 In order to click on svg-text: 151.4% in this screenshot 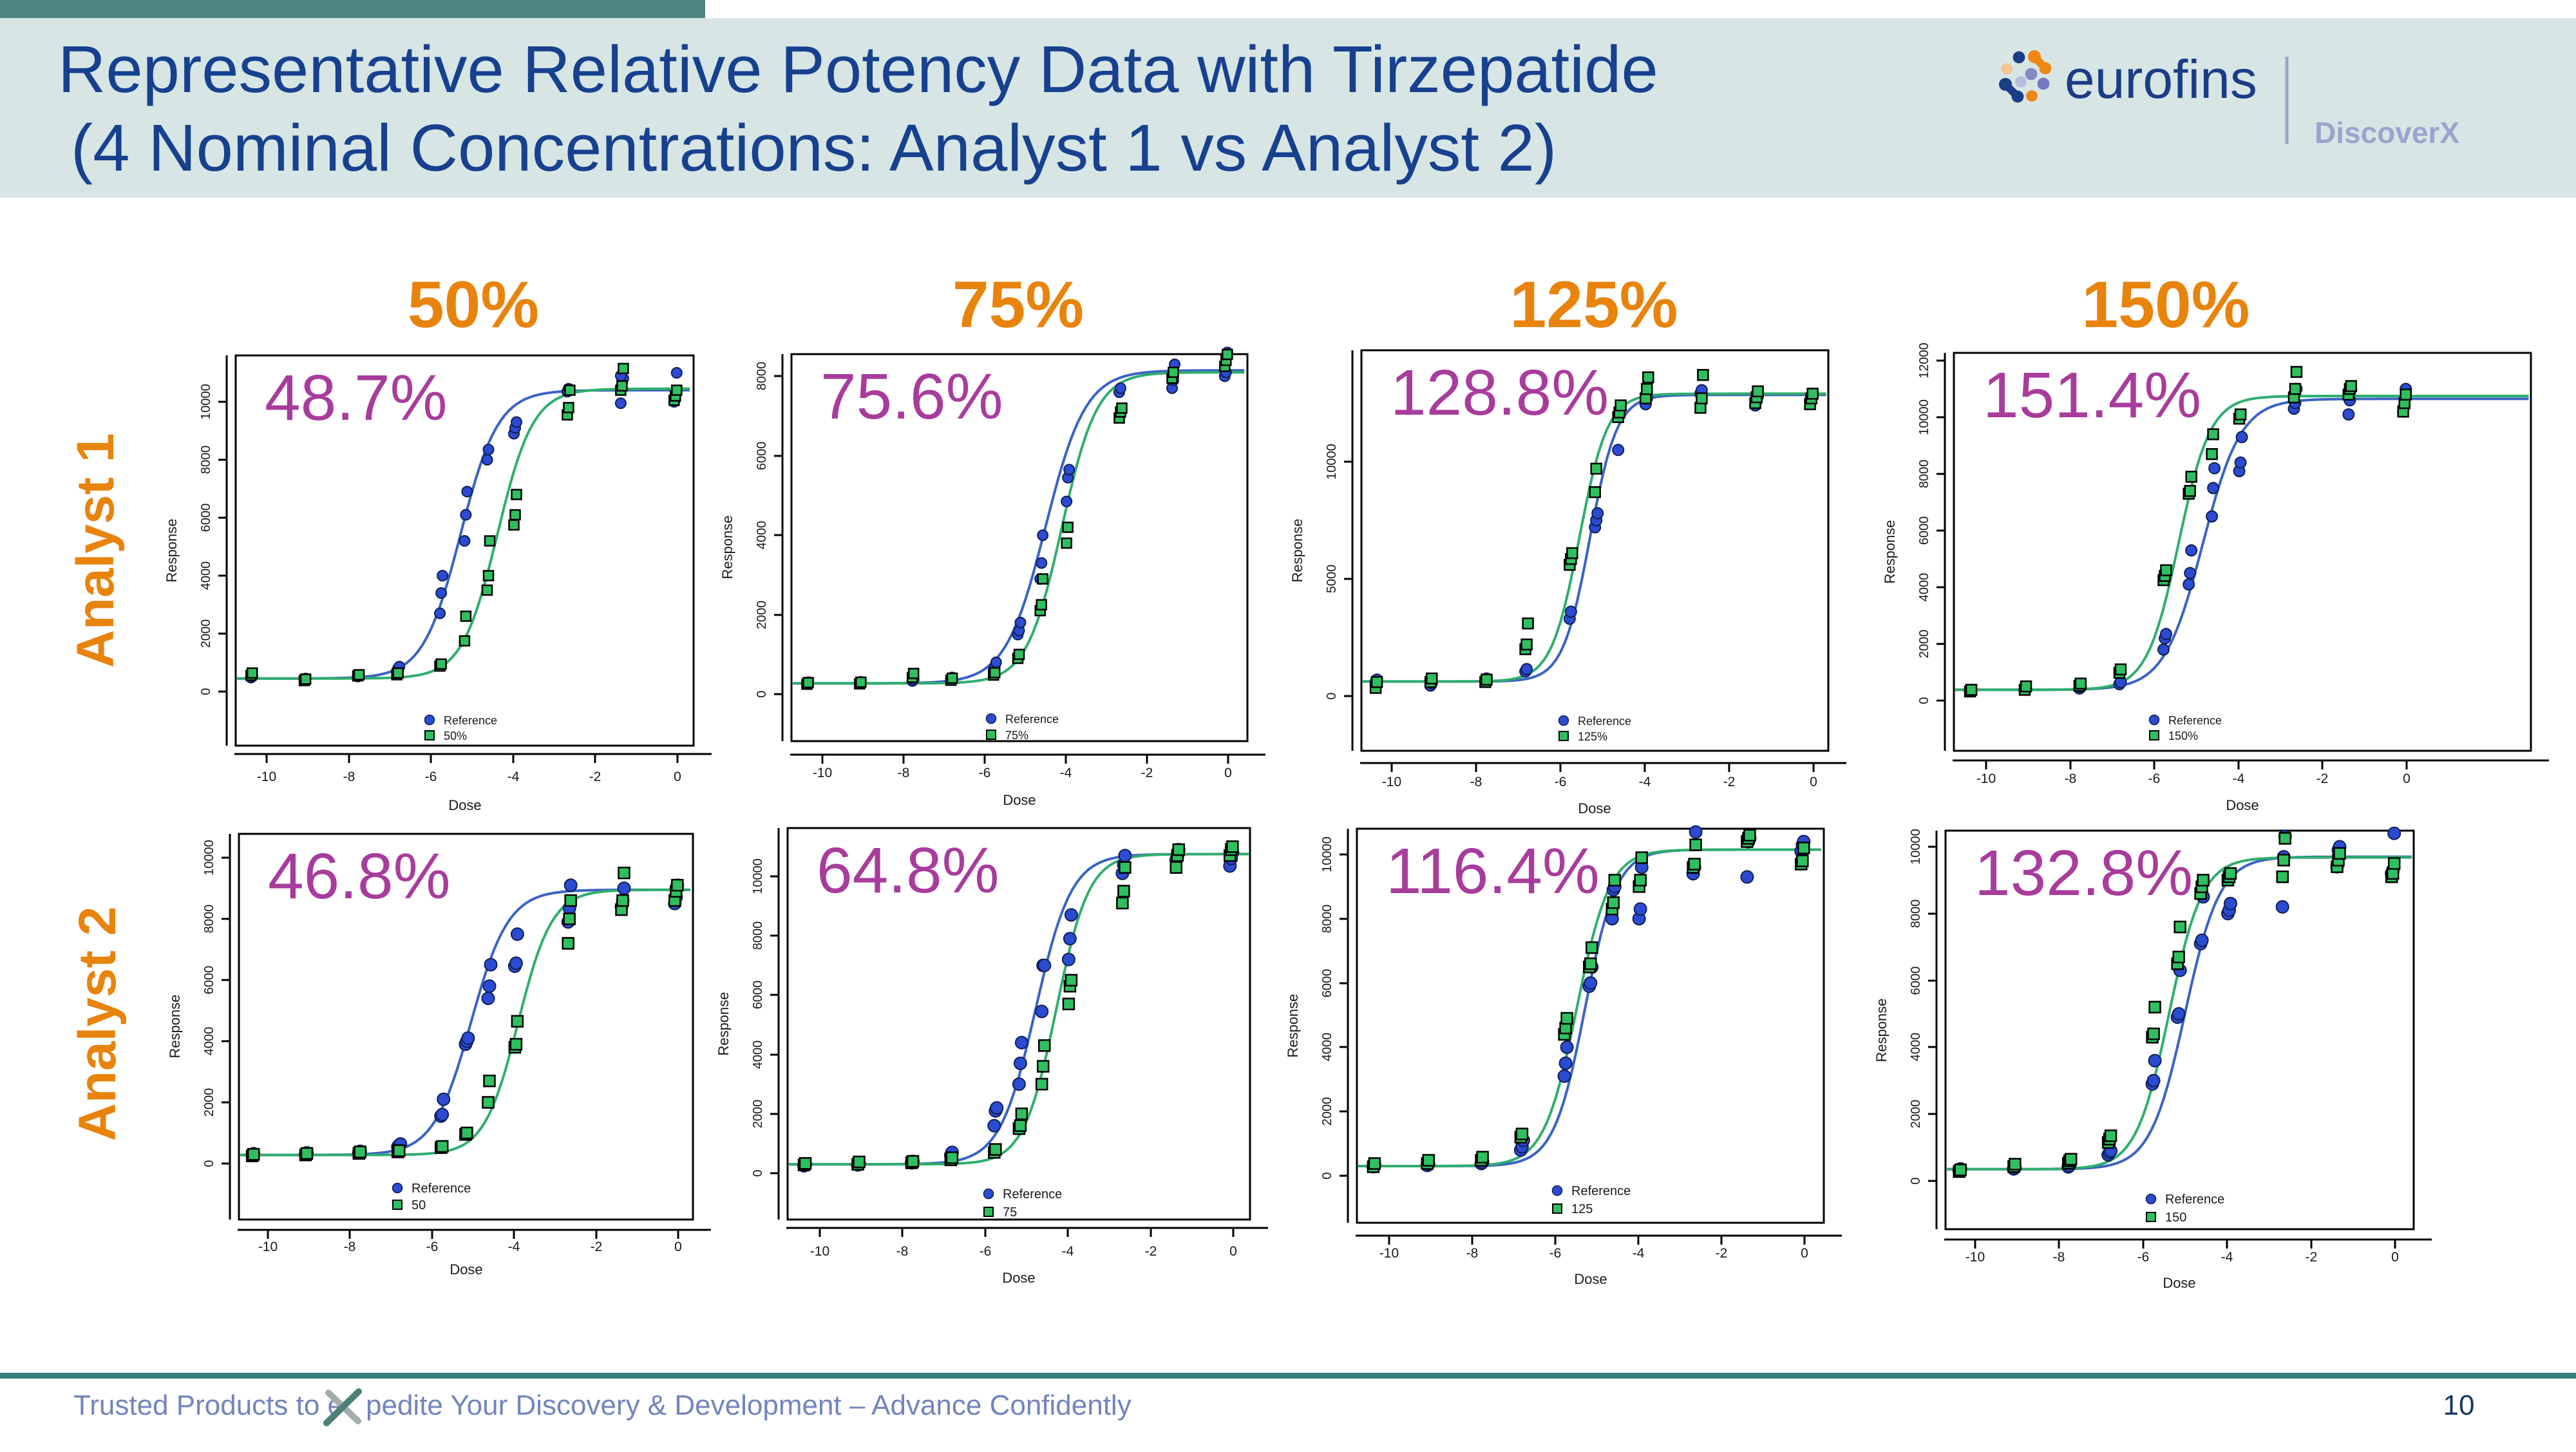, I will do `click(2092, 395)`.